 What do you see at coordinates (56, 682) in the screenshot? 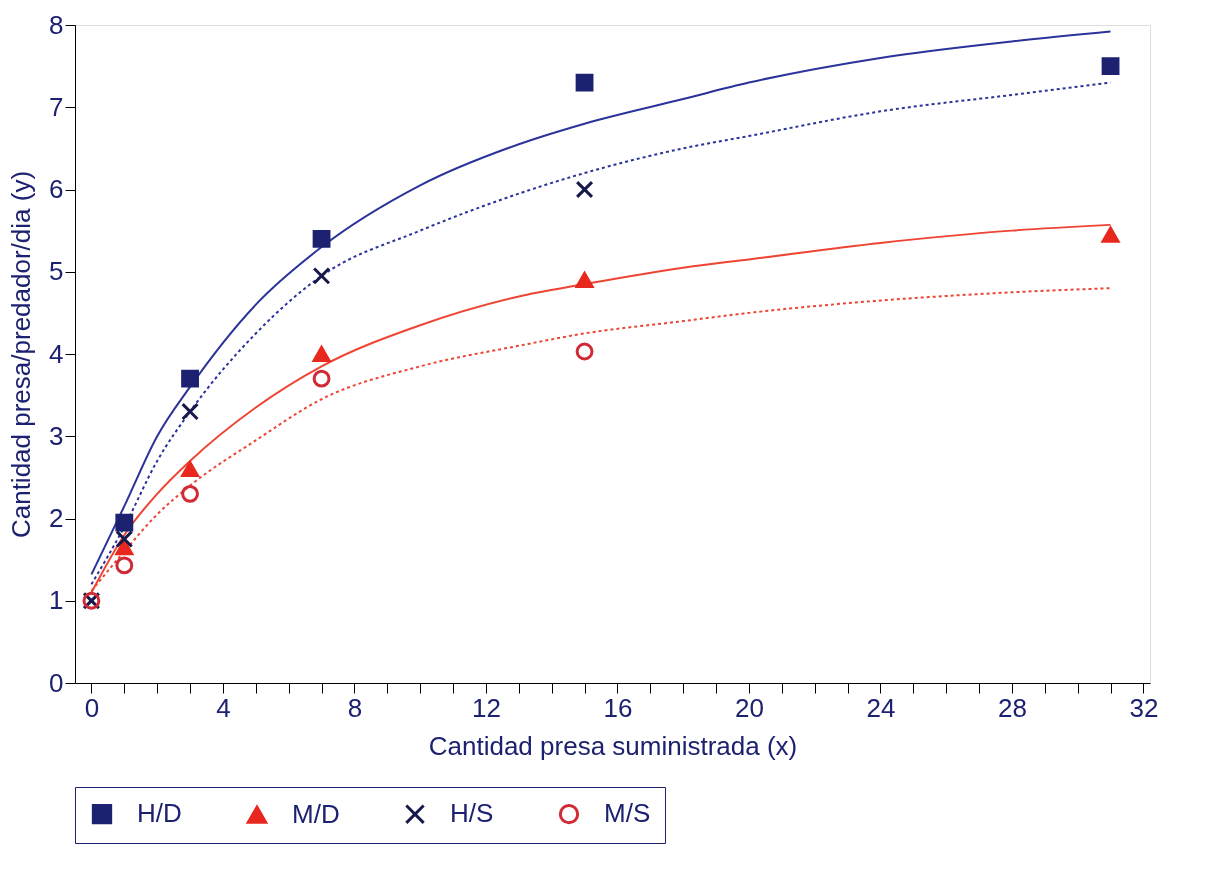
I see `y-tick-label: 0` at bounding box center [56, 682].